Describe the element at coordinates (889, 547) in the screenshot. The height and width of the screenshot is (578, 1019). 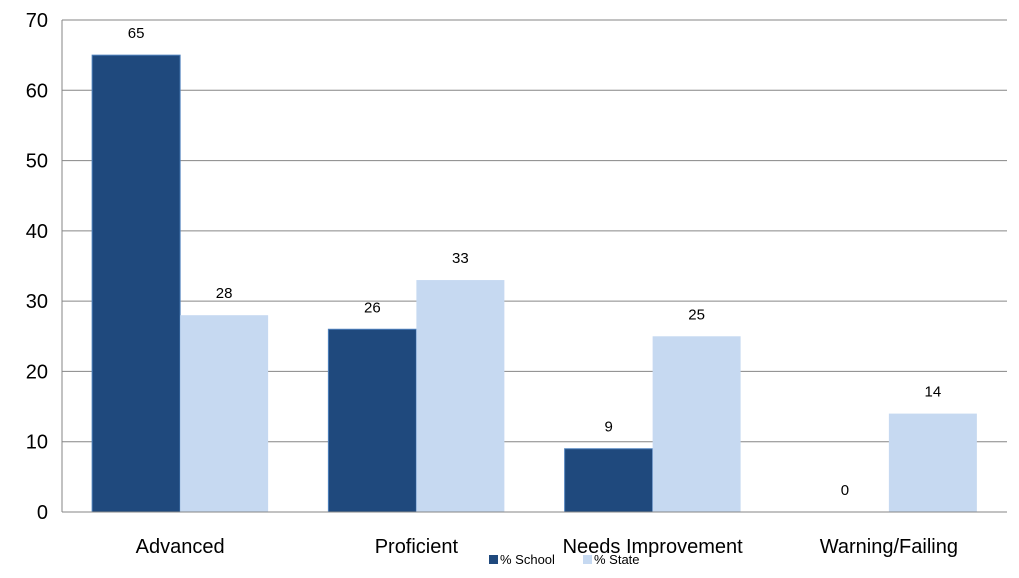
I see `x-tick-label: Warning/Failing` at that location.